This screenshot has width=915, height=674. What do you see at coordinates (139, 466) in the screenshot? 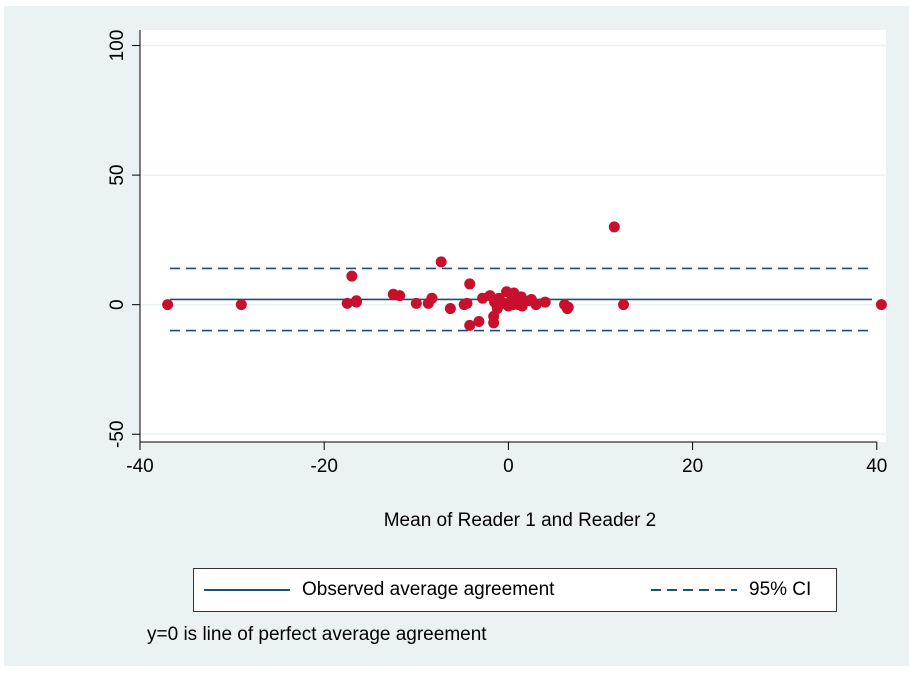
I see `x-tick-label: -40` at bounding box center [139, 466].